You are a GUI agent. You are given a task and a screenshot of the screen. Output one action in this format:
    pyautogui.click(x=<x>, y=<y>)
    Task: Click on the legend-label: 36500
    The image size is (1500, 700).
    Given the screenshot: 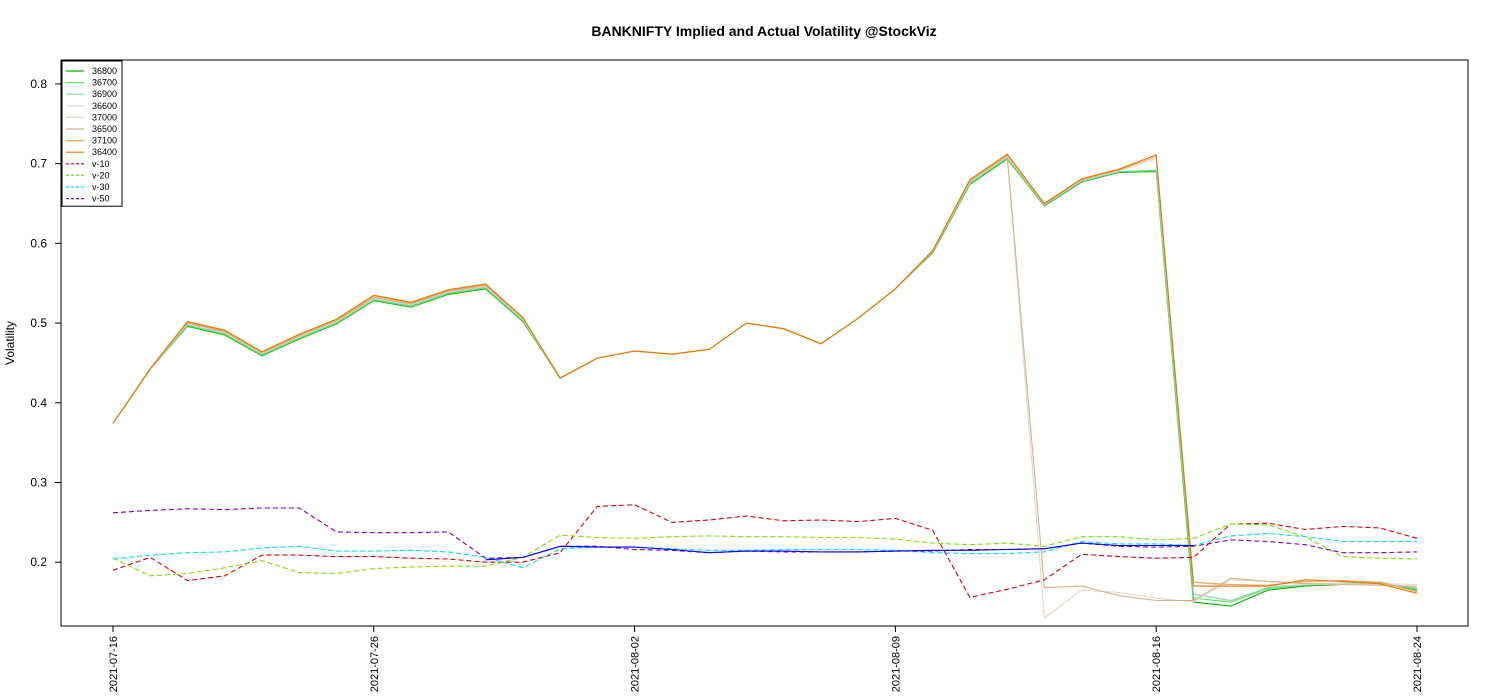 What is the action you would take?
    pyautogui.click(x=104, y=129)
    